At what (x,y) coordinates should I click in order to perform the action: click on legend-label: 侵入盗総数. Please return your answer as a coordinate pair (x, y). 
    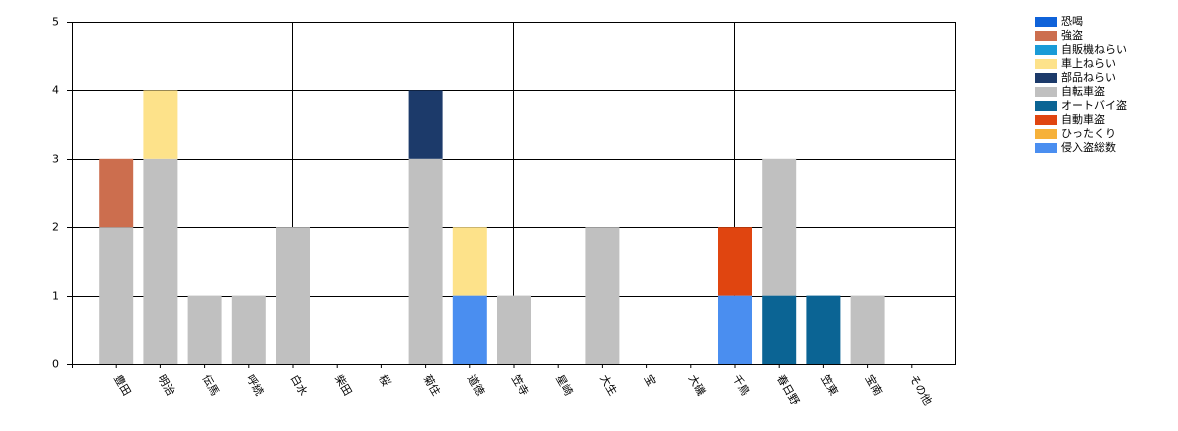
    Looking at the image, I should click on (1088, 147).